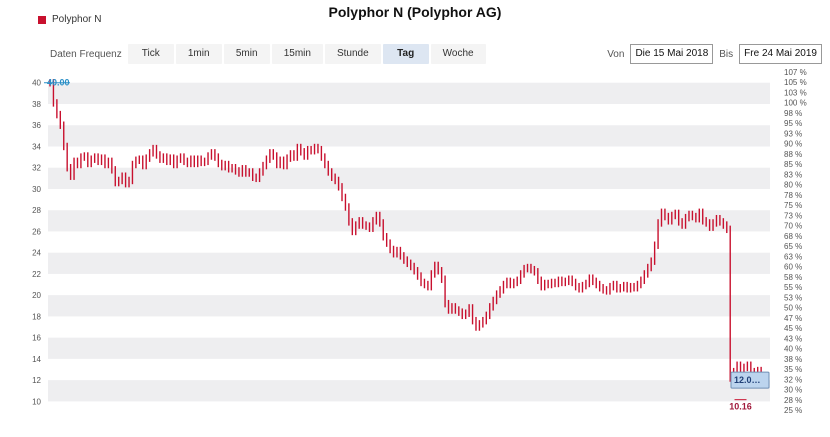 The image size is (830, 437). What do you see at coordinates (672, 54) in the screenshot?
I see `from-date-field: Die 15 Mai 2018` at bounding box center [672, 54].